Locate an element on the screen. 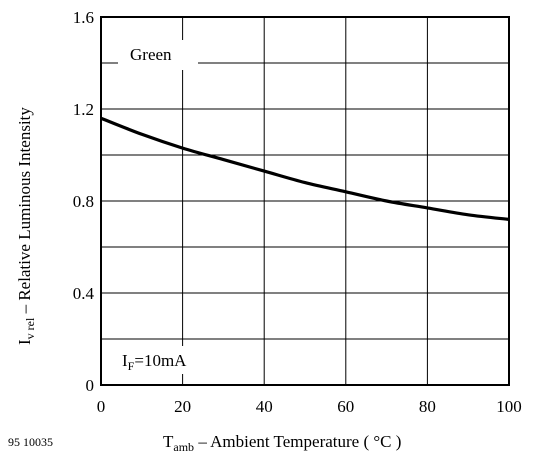  y-tick-label: 0.8 is located at coordinates (83, 201).